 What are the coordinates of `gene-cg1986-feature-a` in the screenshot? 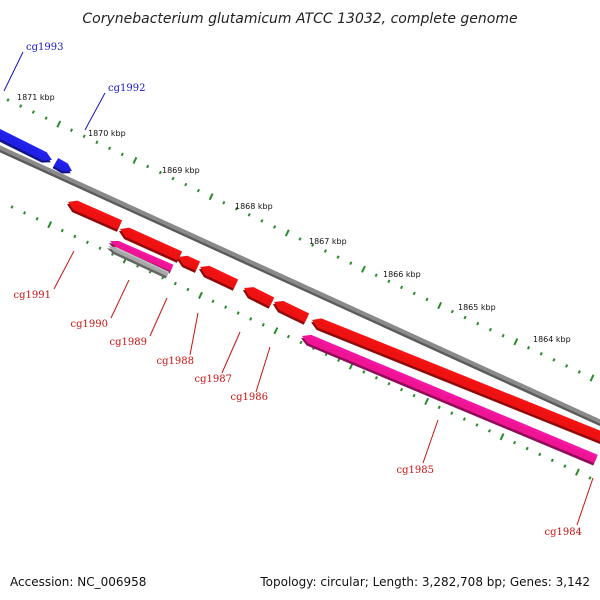 It's located at (258, 296).